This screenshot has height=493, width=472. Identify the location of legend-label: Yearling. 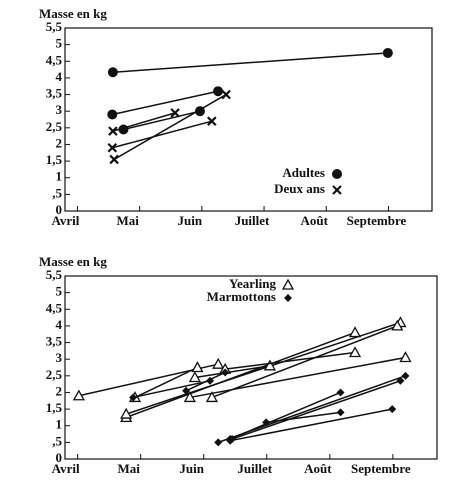
(252, 283).